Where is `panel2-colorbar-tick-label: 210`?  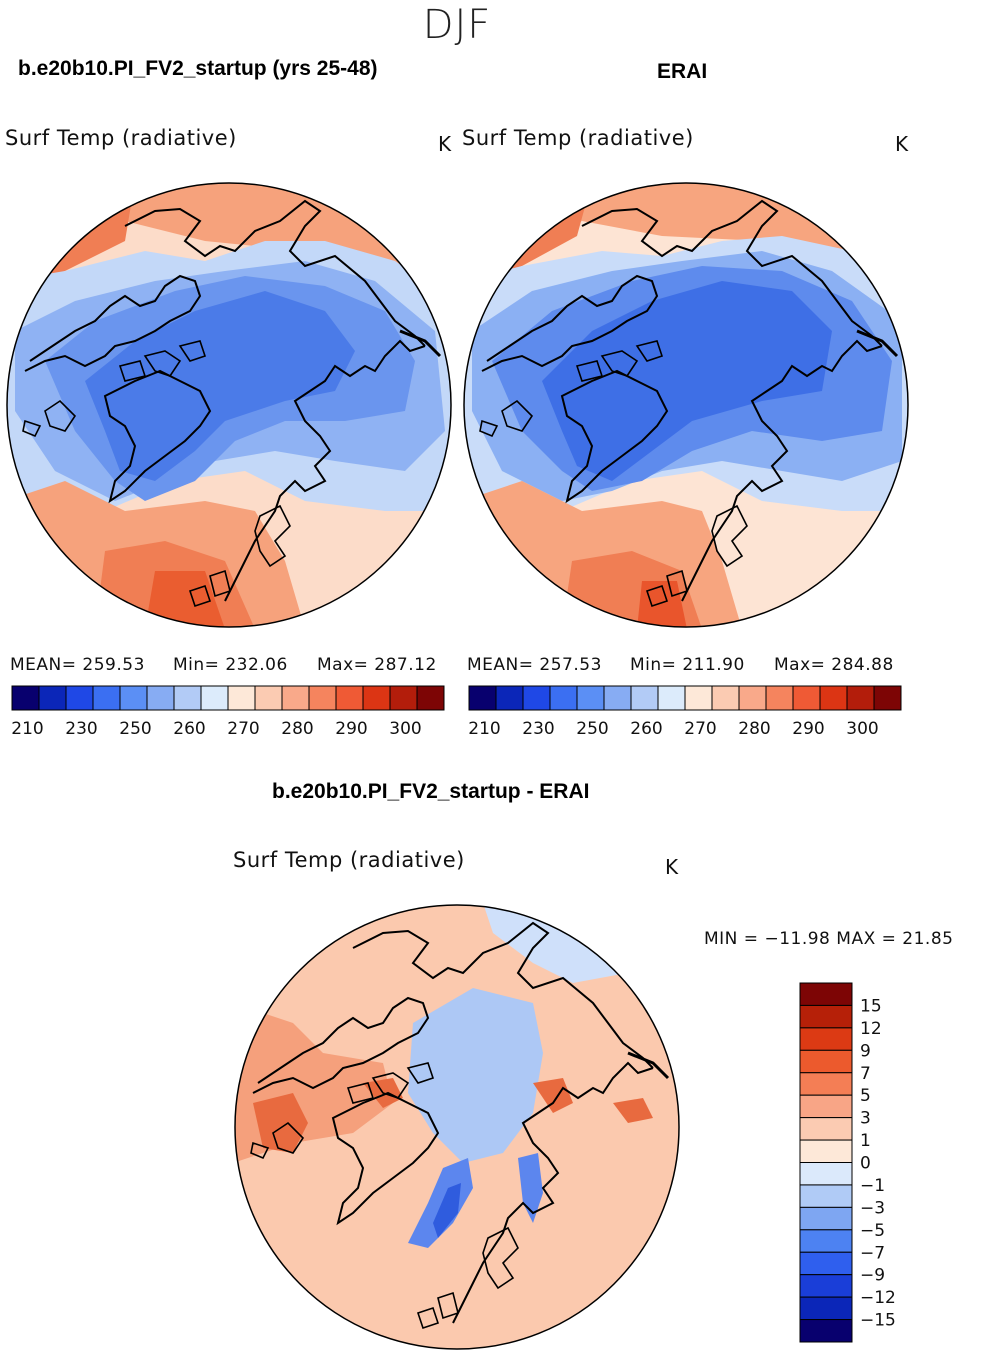 panel2-colorbar-tick-label: 210 is located at coordinates (484, 729).